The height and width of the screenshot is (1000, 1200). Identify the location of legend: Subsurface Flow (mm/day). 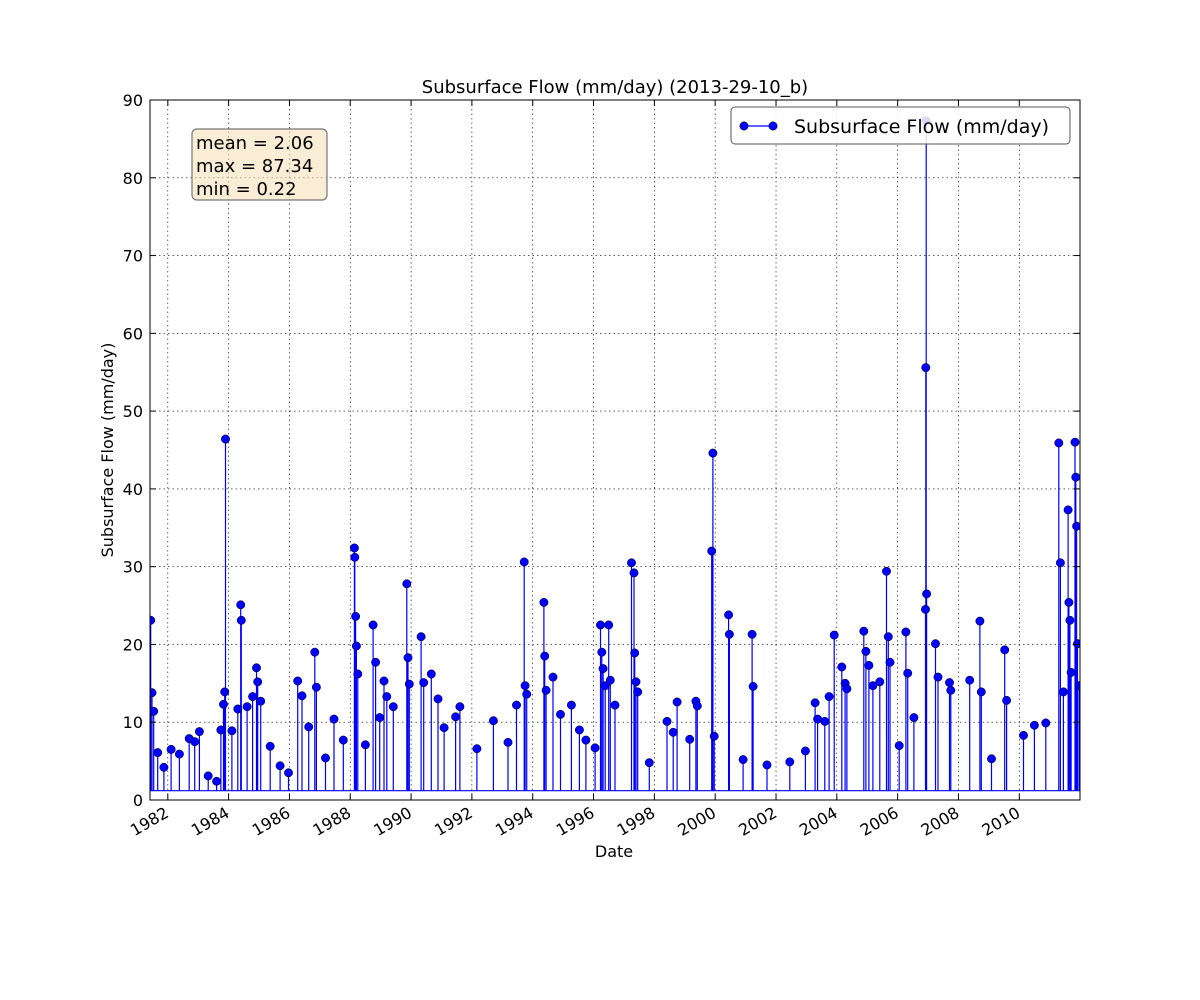
(900, 125).